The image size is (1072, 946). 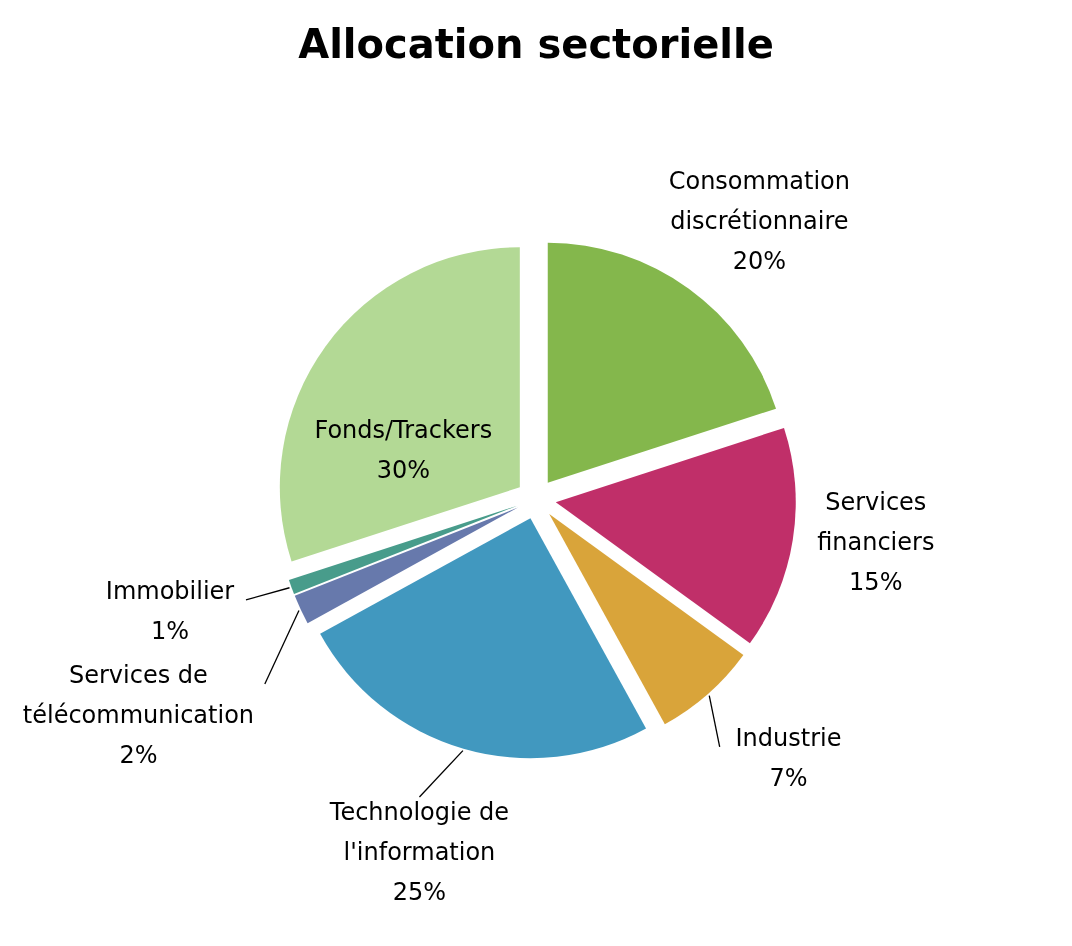 I want to click on data-label: 15%, so click(x=876, y=581).